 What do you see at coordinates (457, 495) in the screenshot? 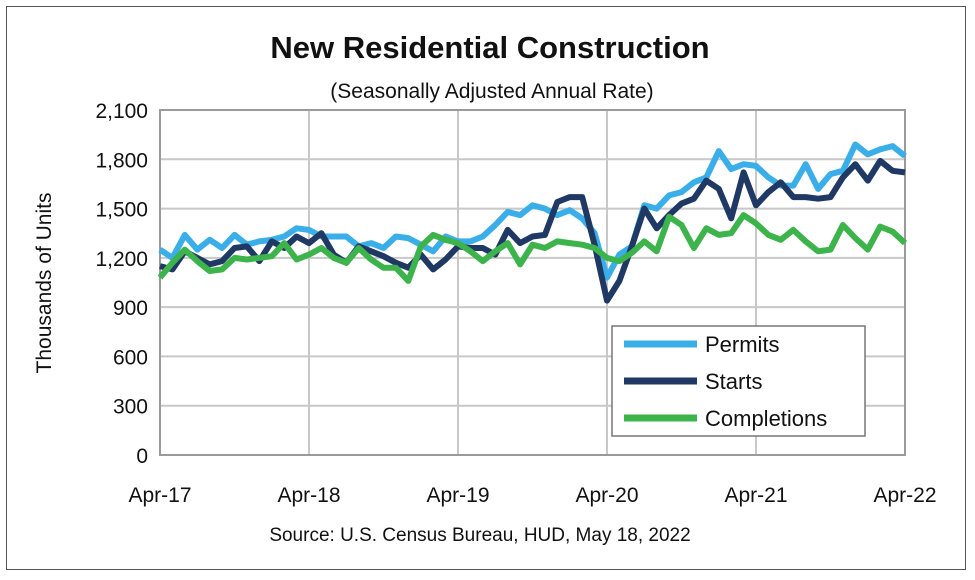
I see `x-tick-label: Apr-19` at bounding box center [457, 495].